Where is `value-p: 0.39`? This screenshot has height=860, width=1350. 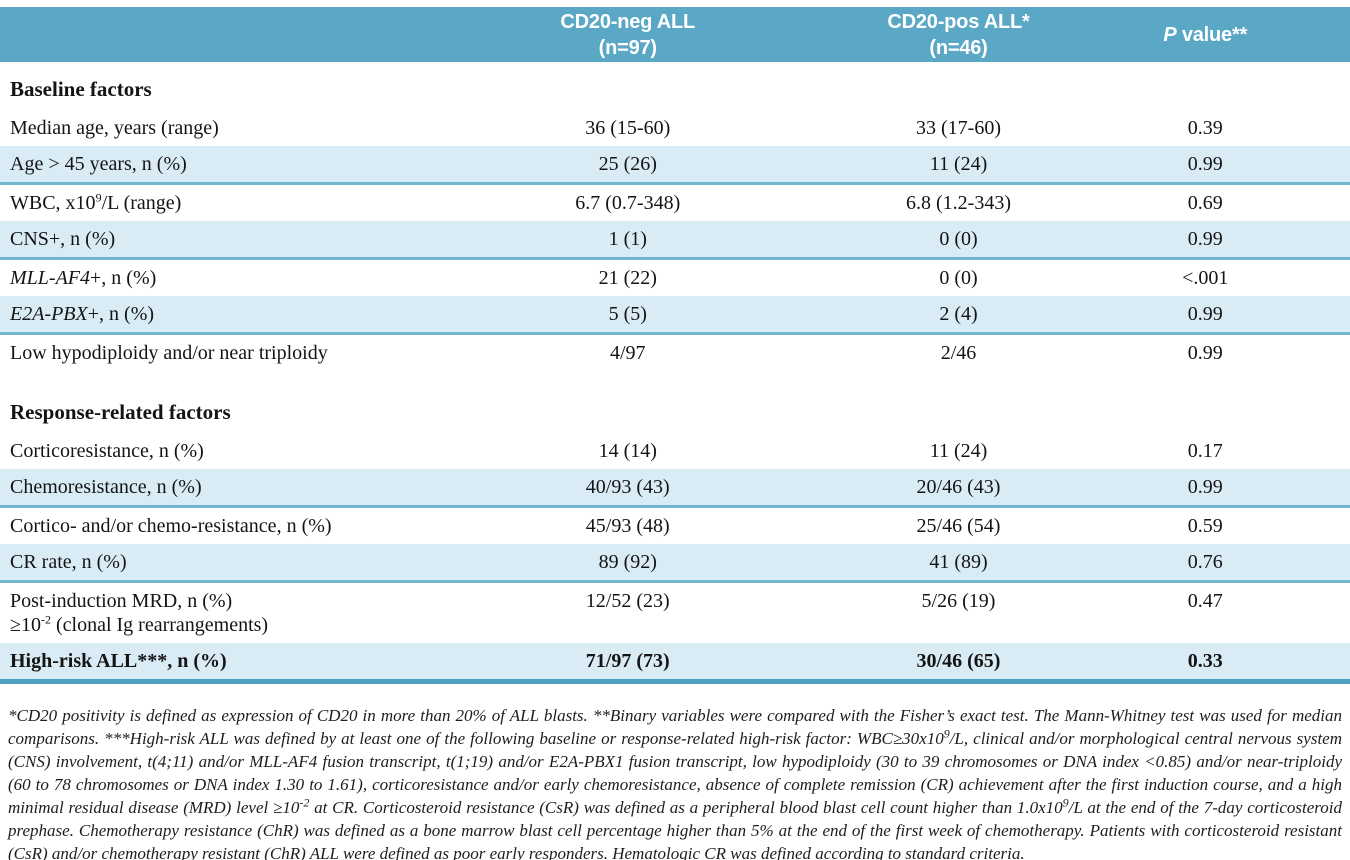 value-p: 0.39 is located at coordinates (1205, 128).